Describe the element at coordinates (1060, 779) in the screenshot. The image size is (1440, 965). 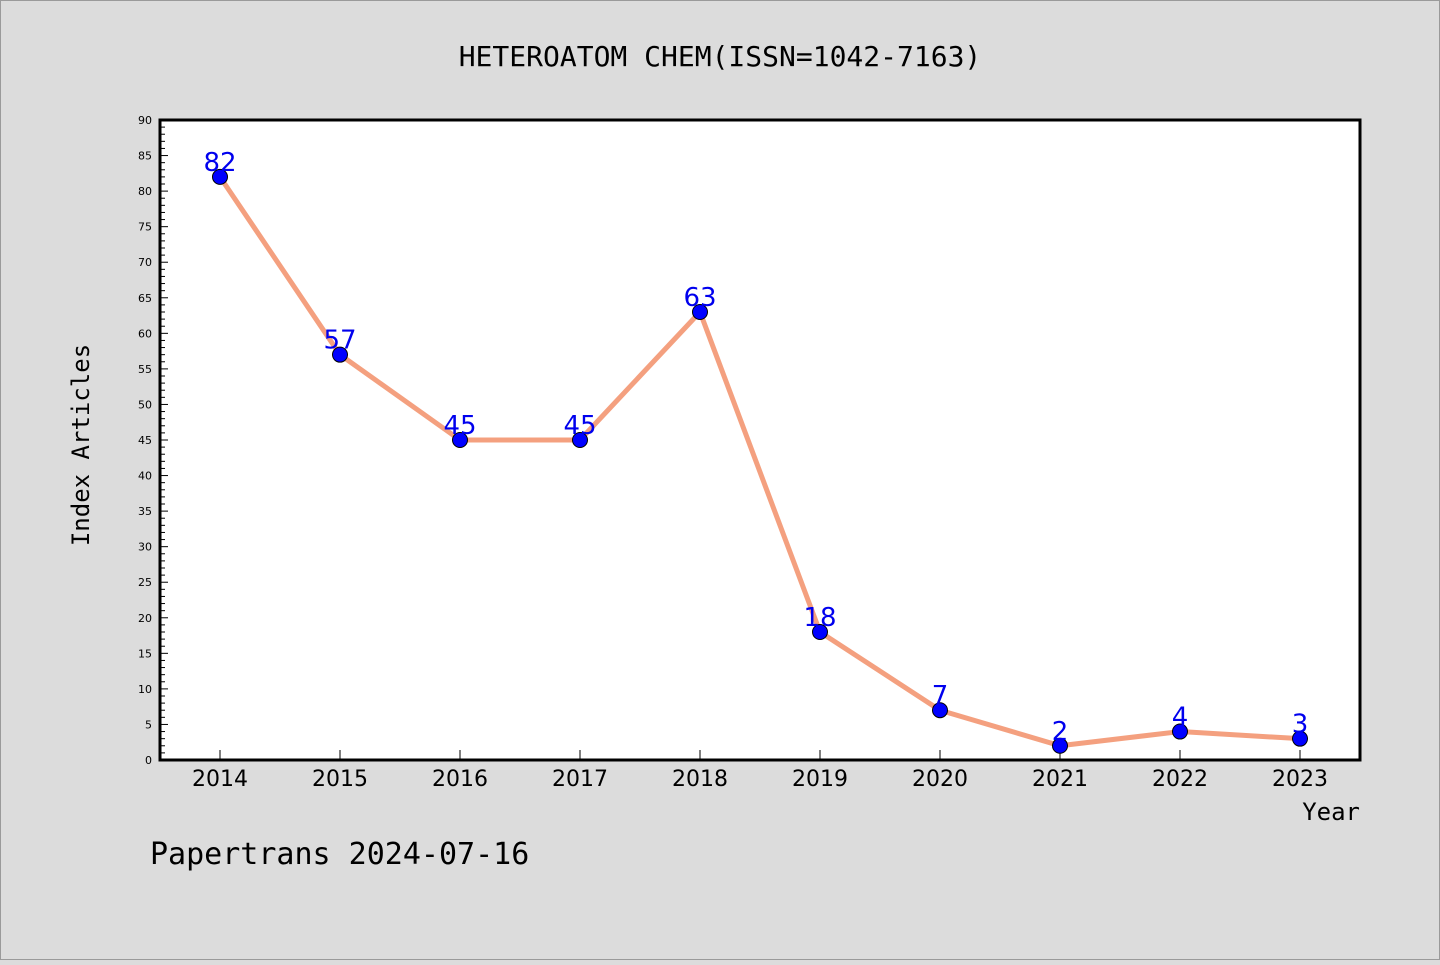
I see `x-tick-label: 2021` at that location.